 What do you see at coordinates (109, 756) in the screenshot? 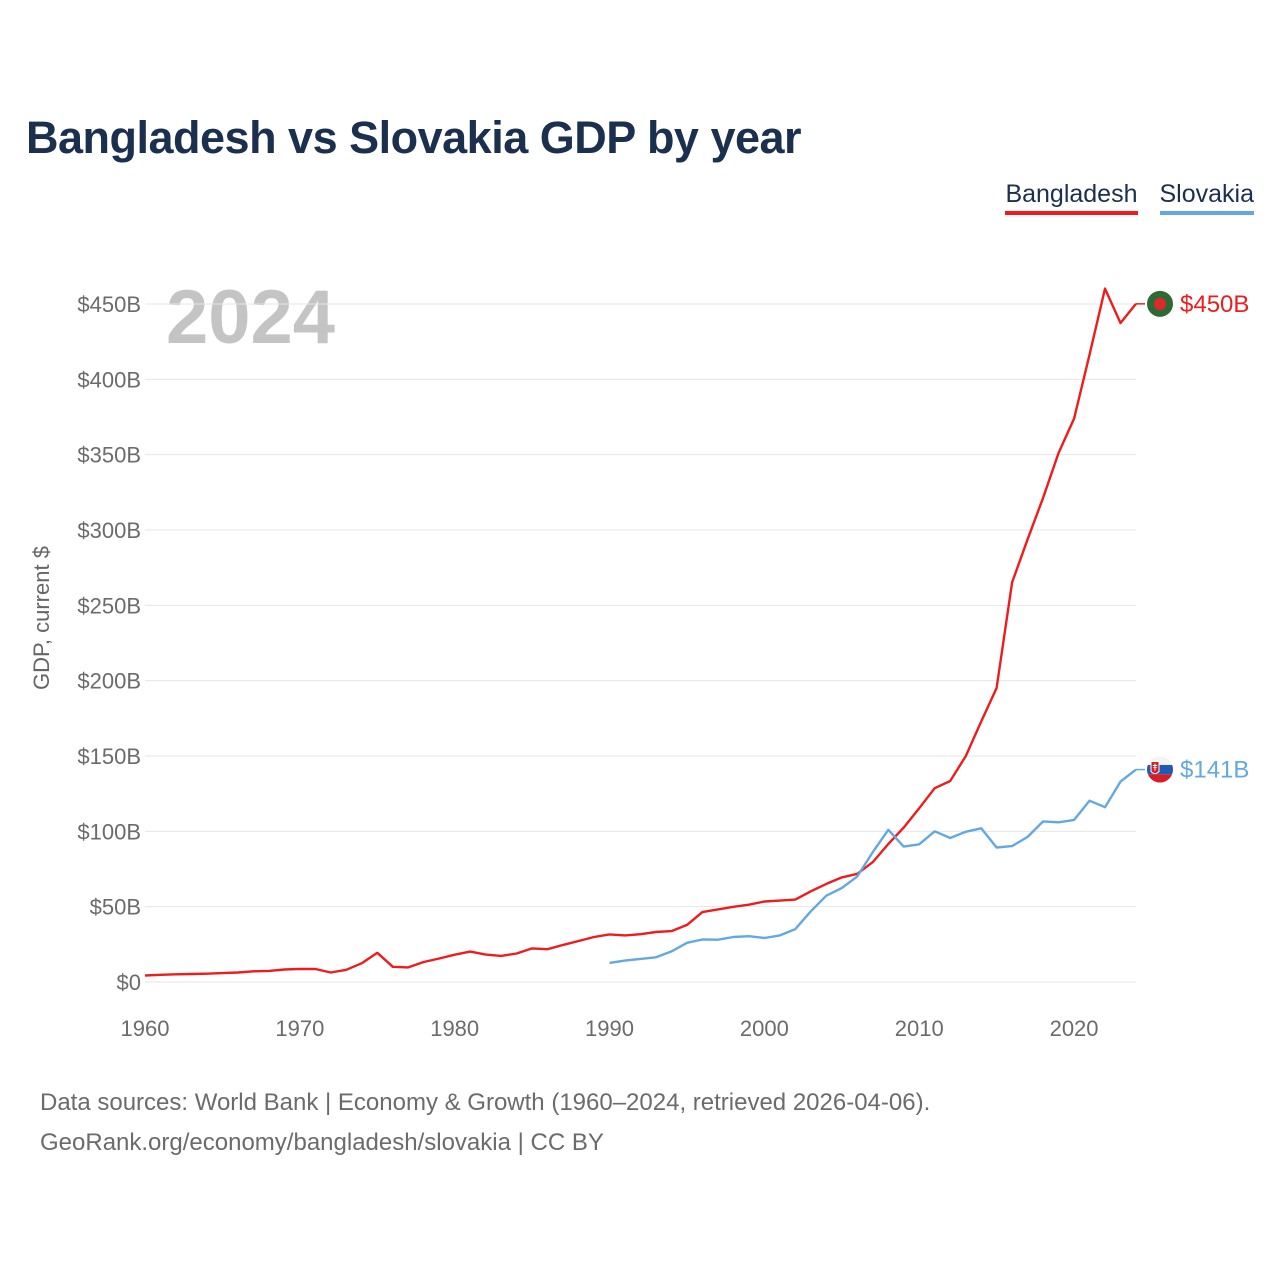
I see `y-tick-label: $150B` at bounding box center [109, 756].